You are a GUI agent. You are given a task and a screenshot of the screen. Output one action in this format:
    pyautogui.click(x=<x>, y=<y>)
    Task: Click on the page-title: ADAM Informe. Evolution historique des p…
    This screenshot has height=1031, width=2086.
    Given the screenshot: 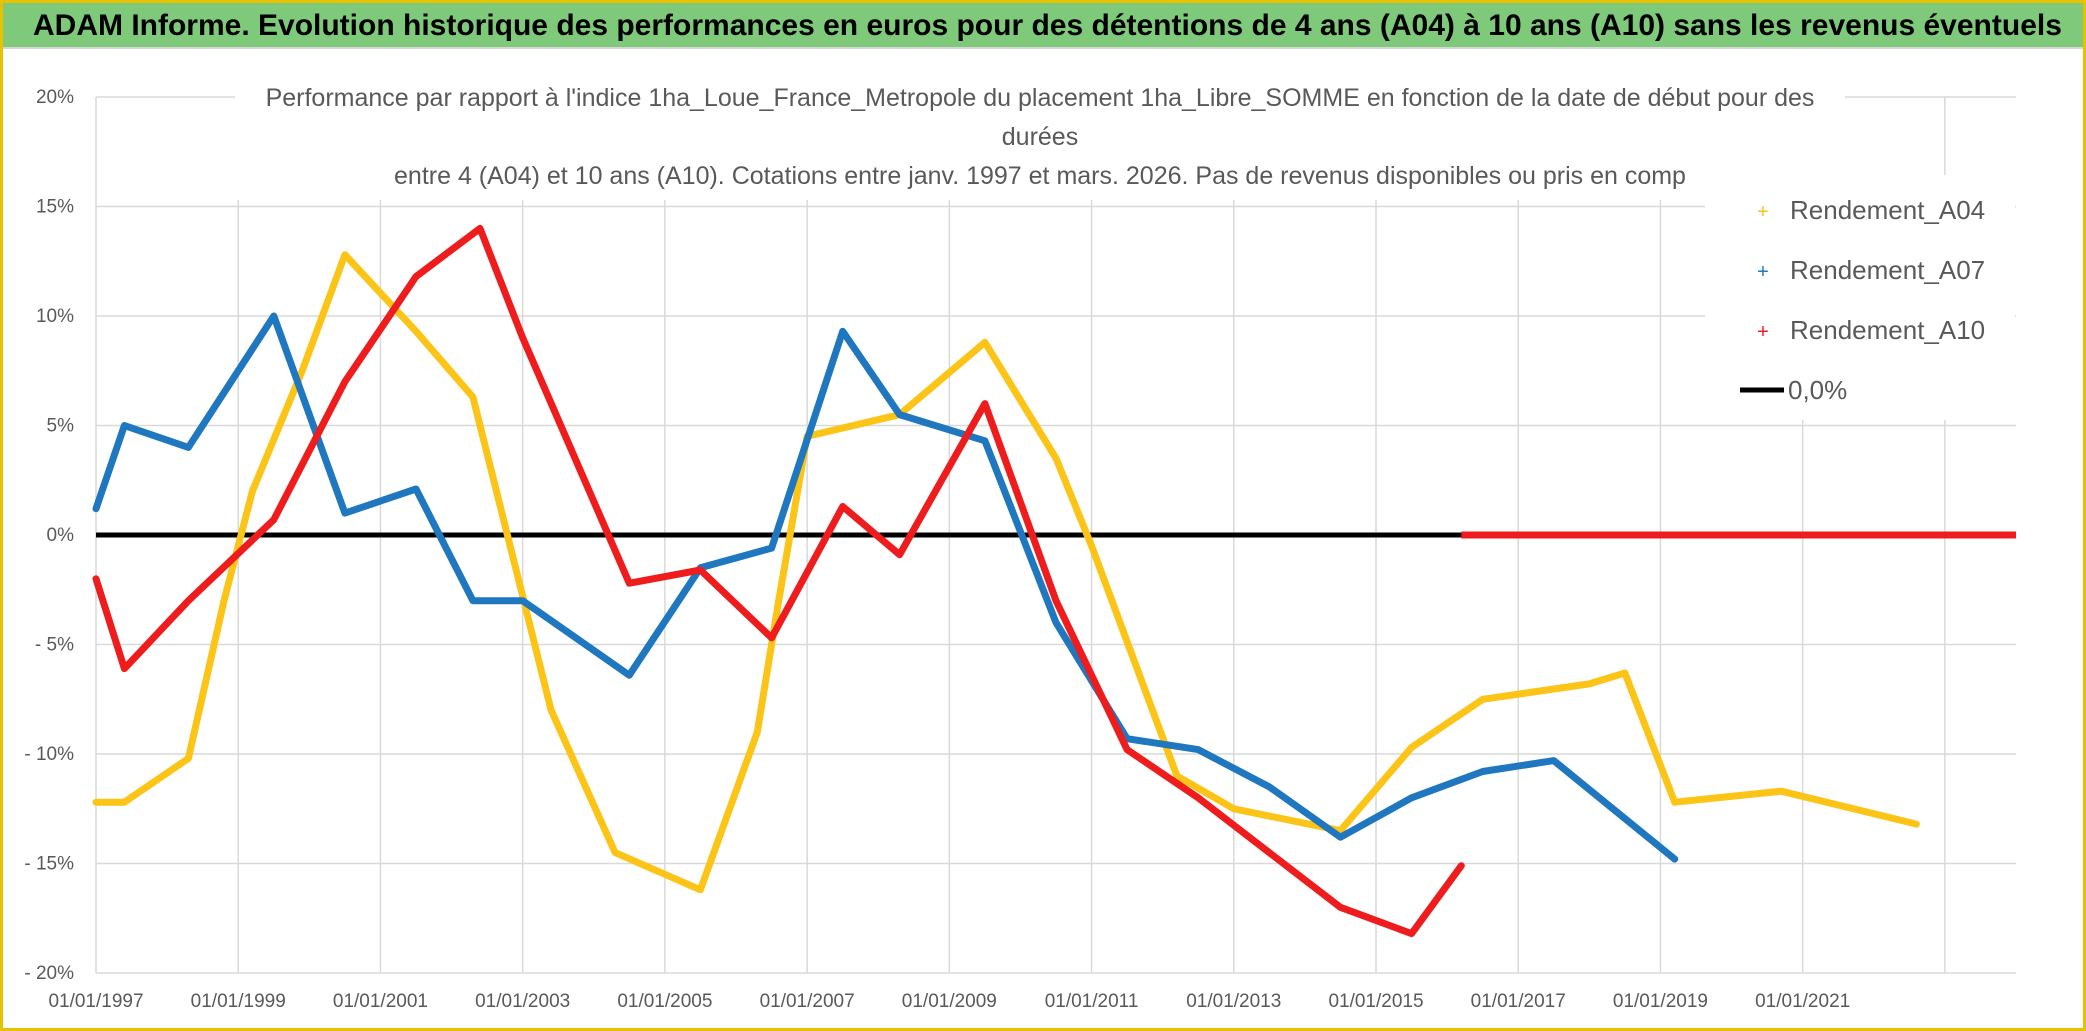 What is the action you would take?
    pyautogui.click(x=1043, y=26)
    